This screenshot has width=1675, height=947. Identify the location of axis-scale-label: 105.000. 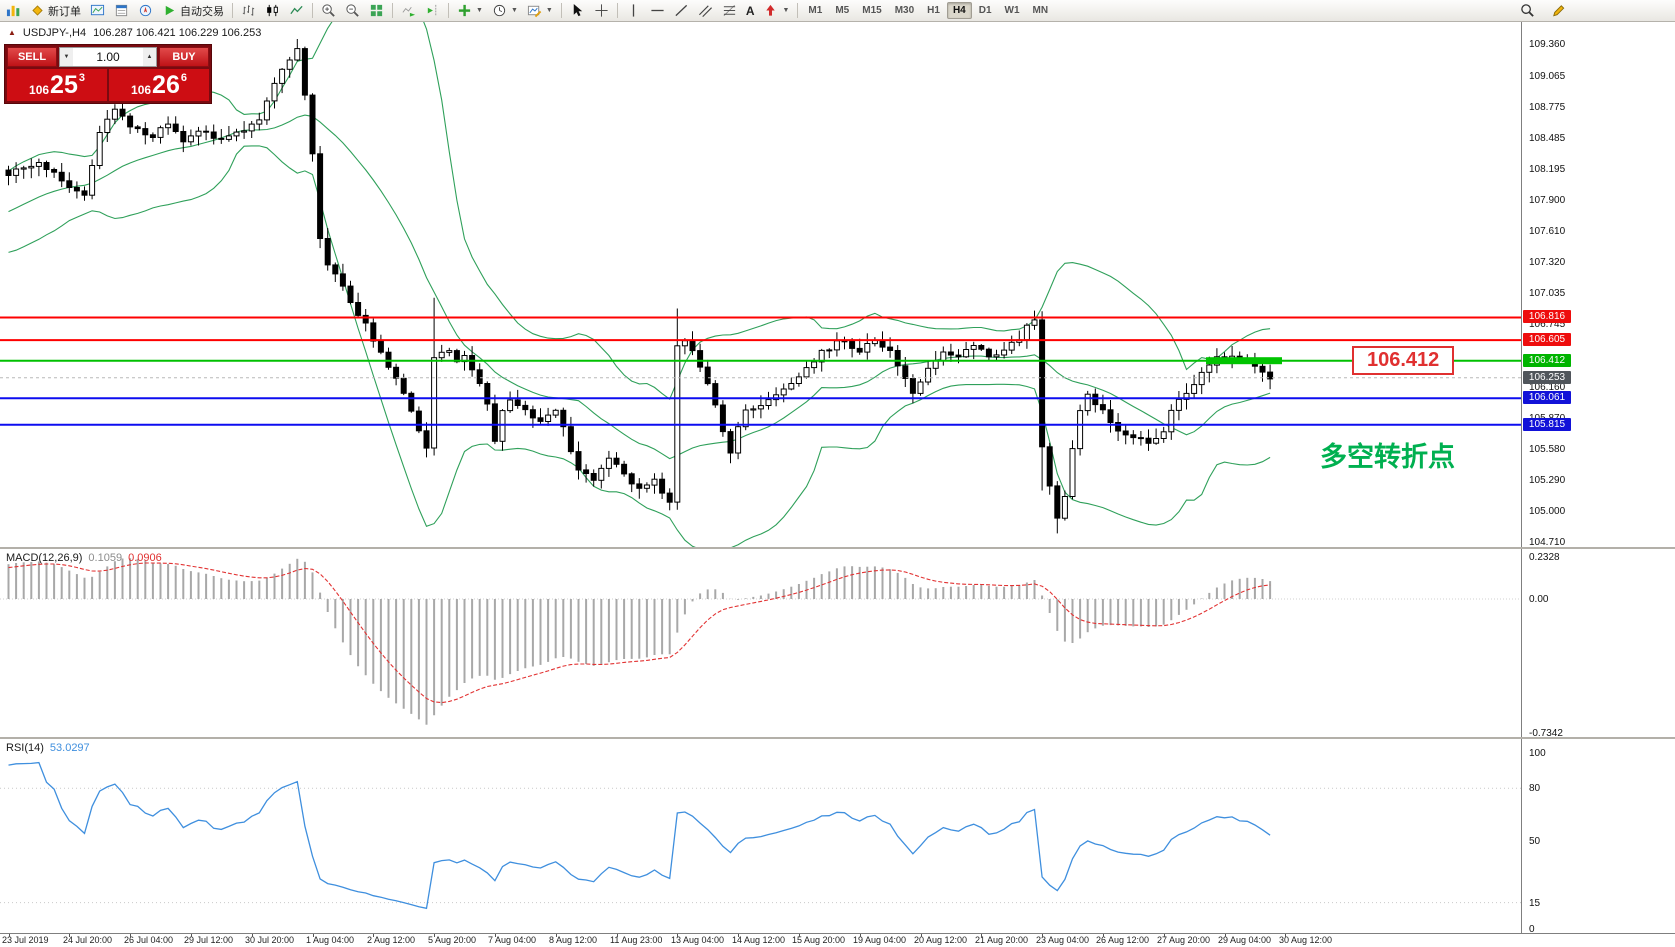
(1547, 511).